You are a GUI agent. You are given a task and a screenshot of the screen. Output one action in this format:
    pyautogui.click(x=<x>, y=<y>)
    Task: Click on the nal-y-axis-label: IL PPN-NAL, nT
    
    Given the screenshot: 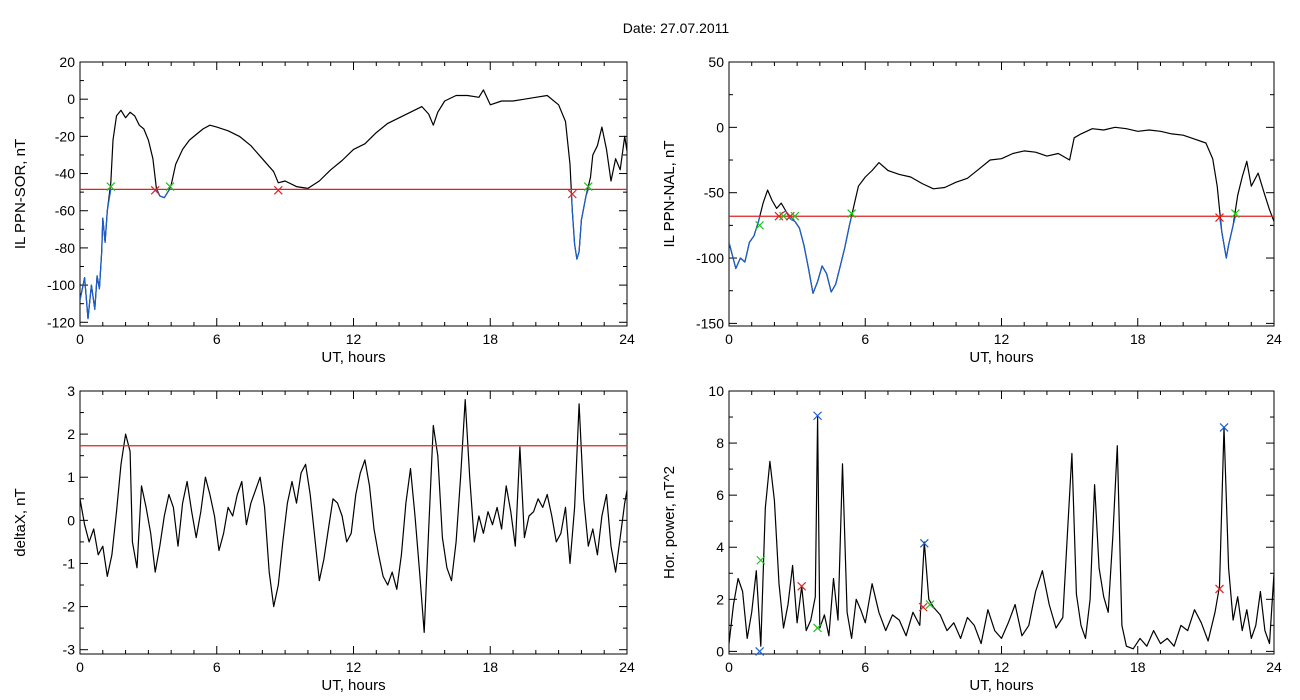 What is the action you would take?
    pyautogui.click(x=669, y=194)
    